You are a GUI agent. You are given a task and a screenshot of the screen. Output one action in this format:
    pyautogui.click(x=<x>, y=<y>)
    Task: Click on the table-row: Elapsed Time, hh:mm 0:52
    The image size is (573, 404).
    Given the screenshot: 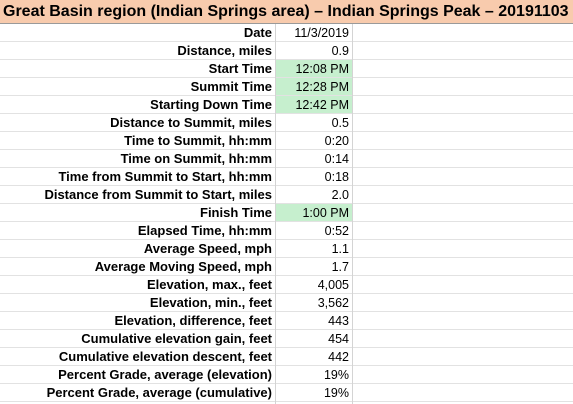 What is the action you would take?
    pyautogui.click(x=286, y=231)
    